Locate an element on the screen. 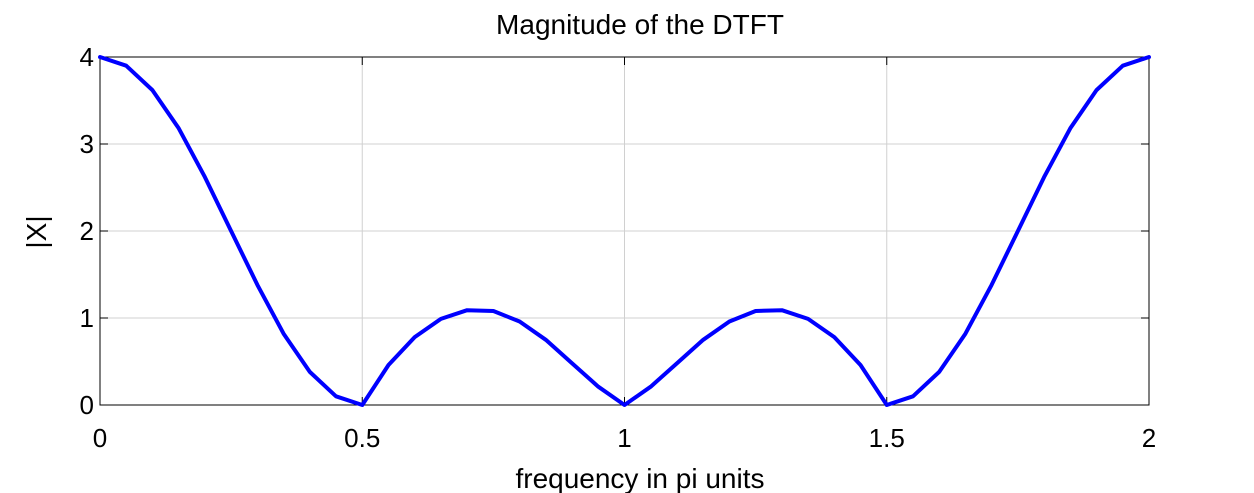 Image resolution: width=1254 pixels, height=493 pixels. y-tick-label: 0 is located at coordinates (87, 405).